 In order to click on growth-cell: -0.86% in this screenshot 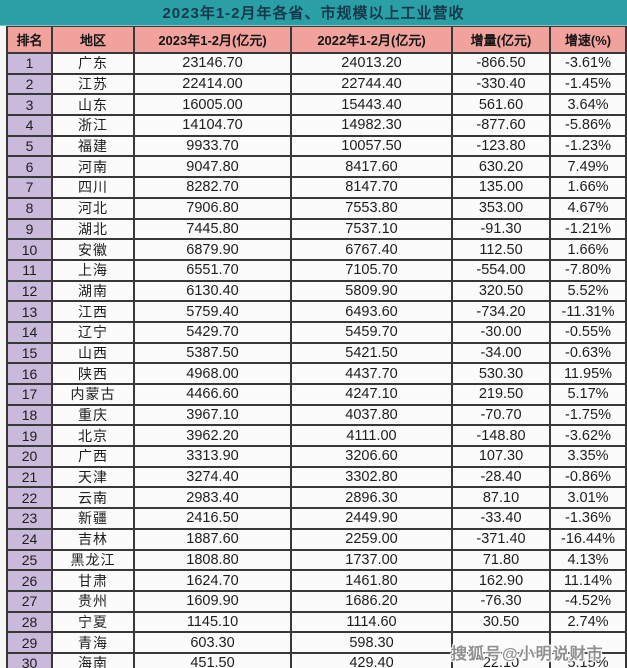, I will do `click(589, 478)`.